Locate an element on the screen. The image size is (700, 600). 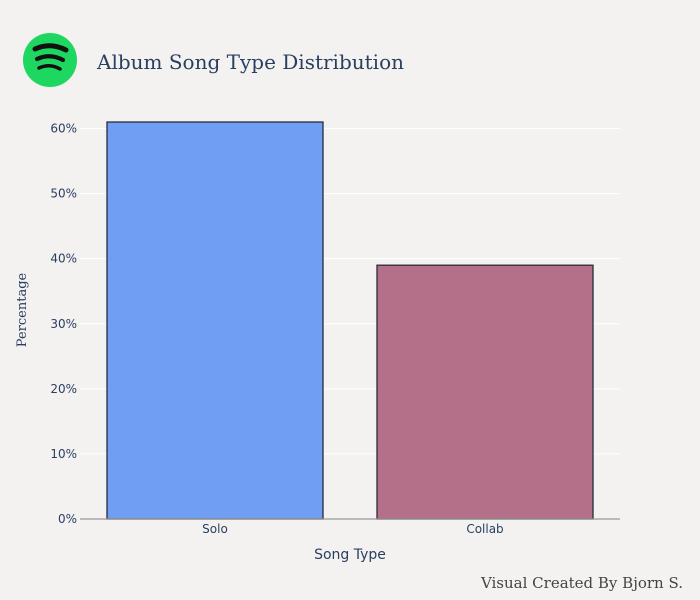
bar-collab is located at coordinates (485, 392).